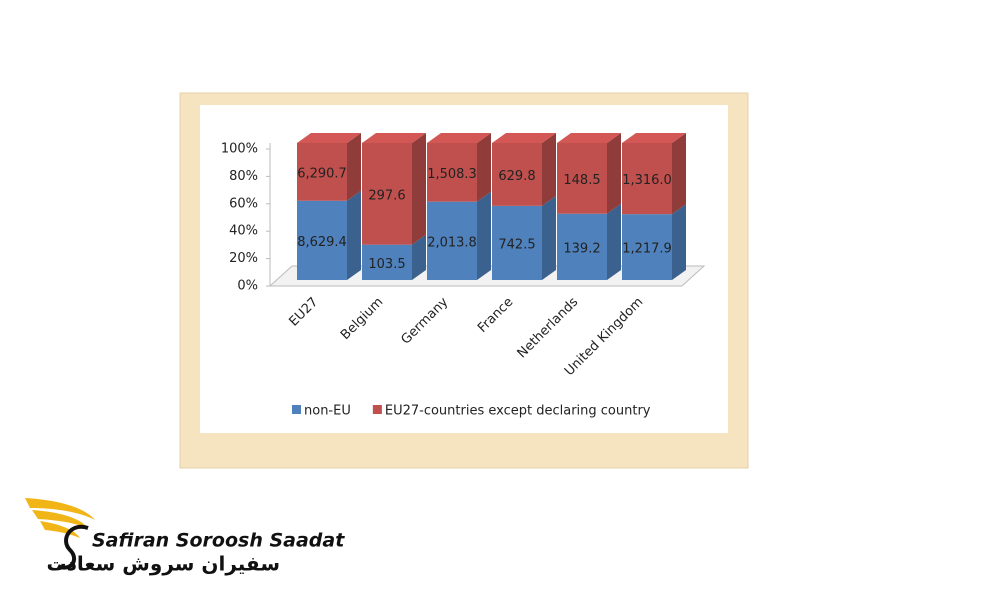  I want to click on data-label: 297.6, so click(386, 195).